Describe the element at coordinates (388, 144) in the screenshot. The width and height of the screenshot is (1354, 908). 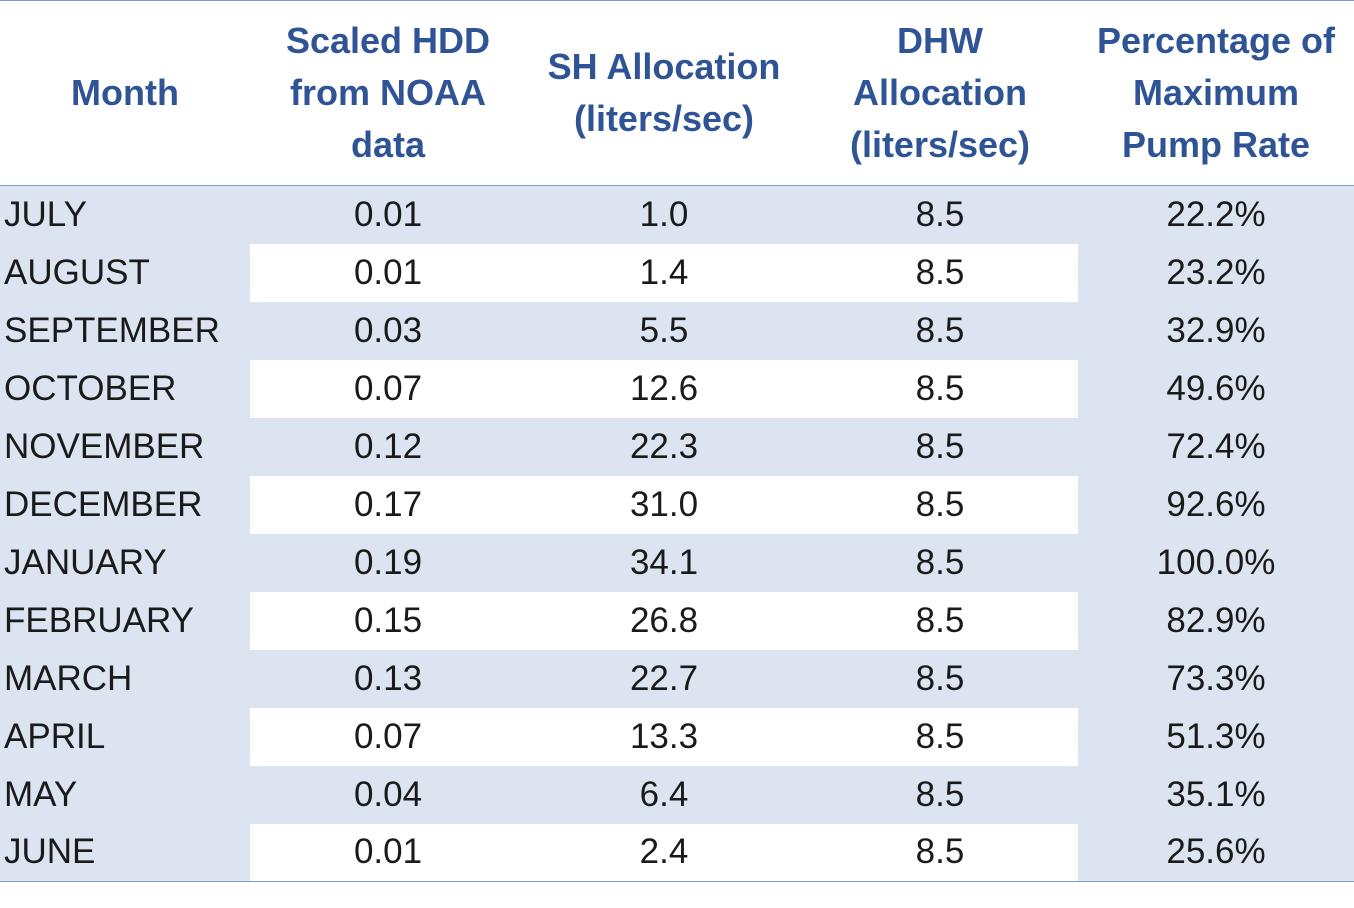
I see `column-header-line: data` at that location.